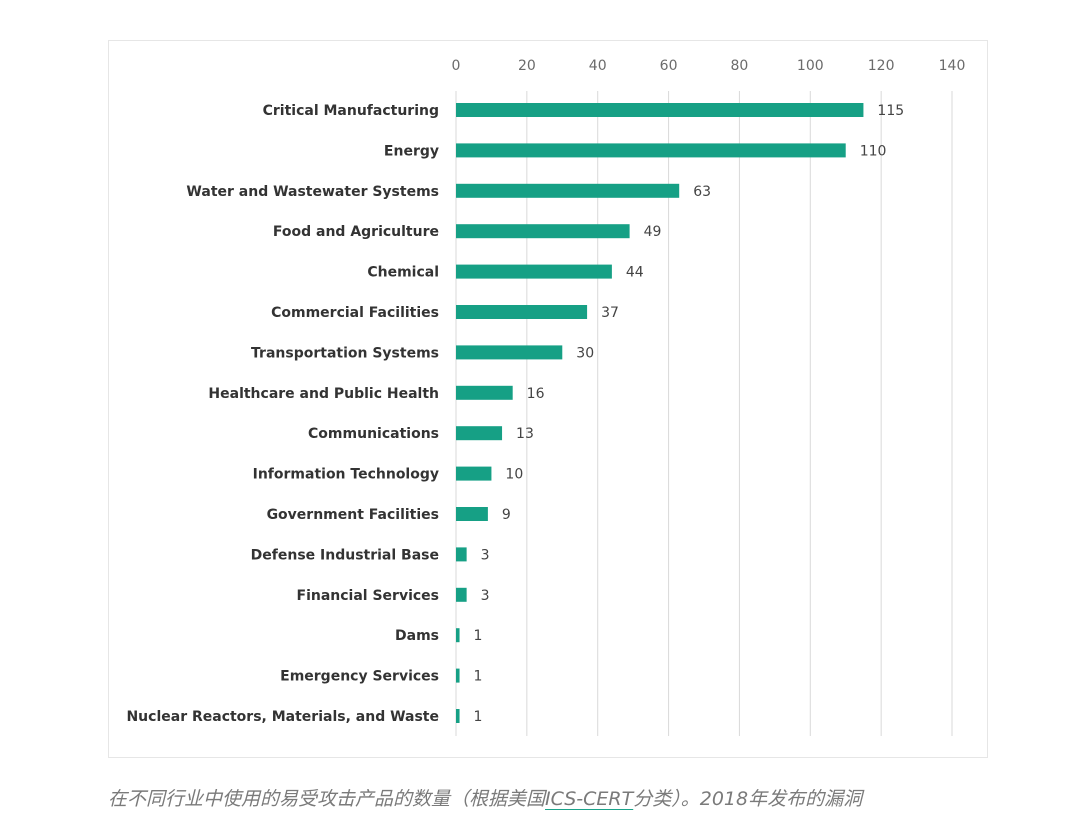 The height and width of the screenshot is (838, 1080). I want to click on value-label-5: 37, so click(610, 313).